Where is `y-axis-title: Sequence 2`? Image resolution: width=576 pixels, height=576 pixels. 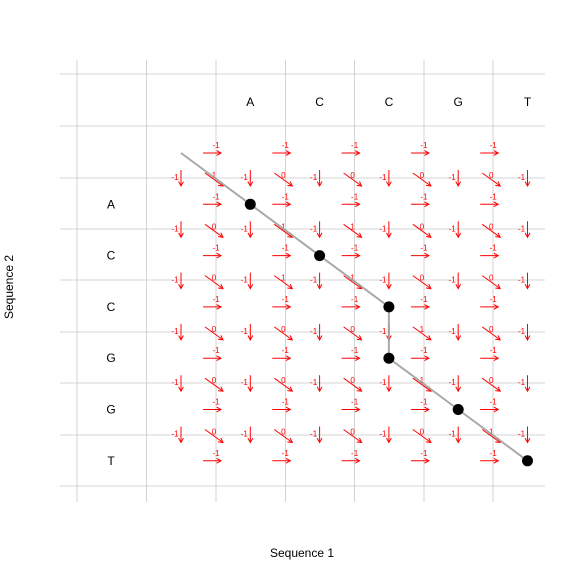
y-axis-title: Sequence 2 is located at coordinates (9, 287).